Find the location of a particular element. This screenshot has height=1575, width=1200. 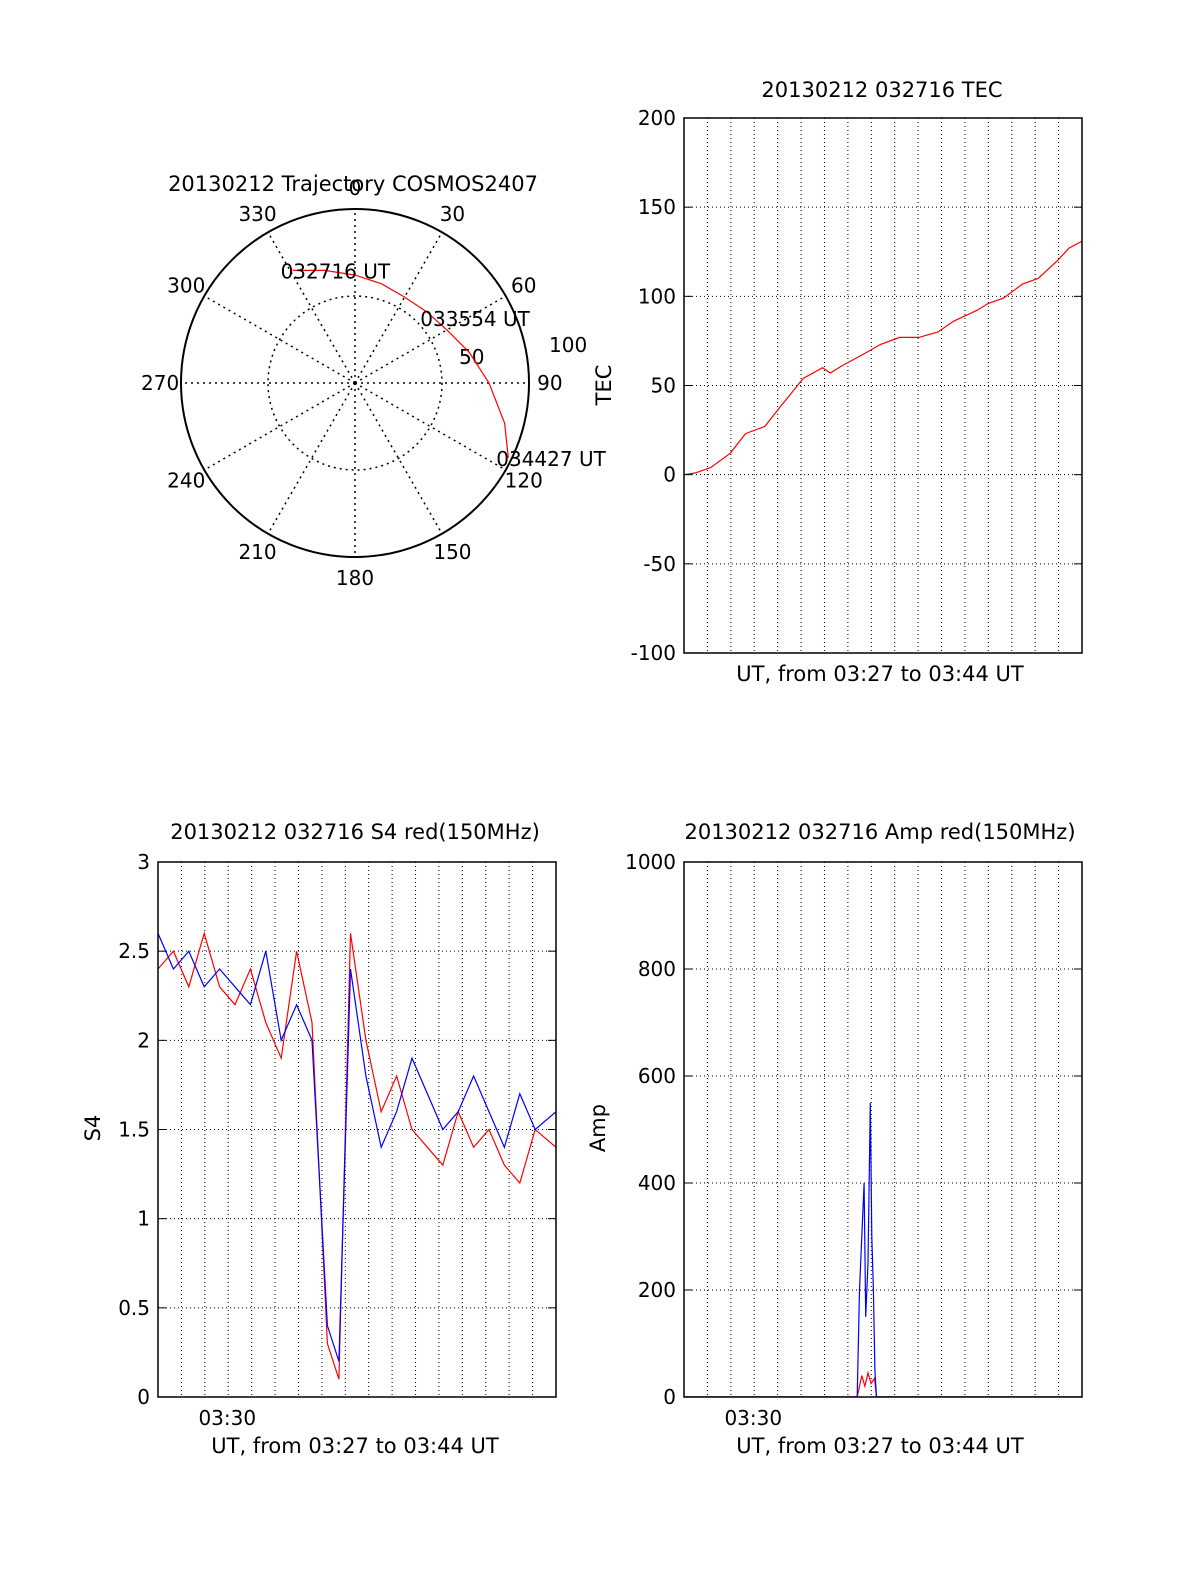

y-tick-label: -50 is located at coordinates (659, 564).